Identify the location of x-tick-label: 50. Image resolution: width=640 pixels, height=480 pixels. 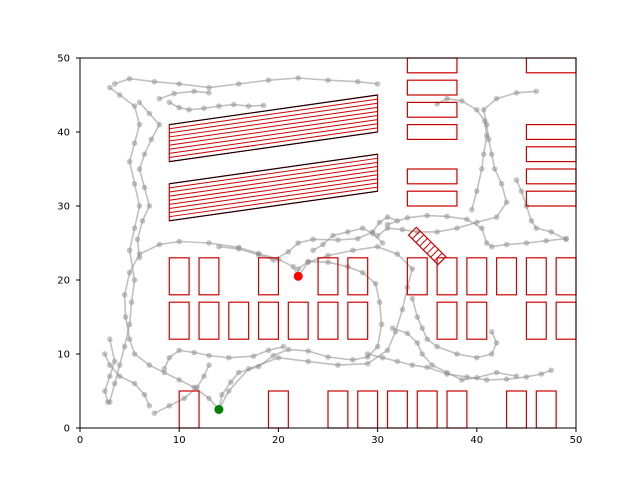
(576, 440).